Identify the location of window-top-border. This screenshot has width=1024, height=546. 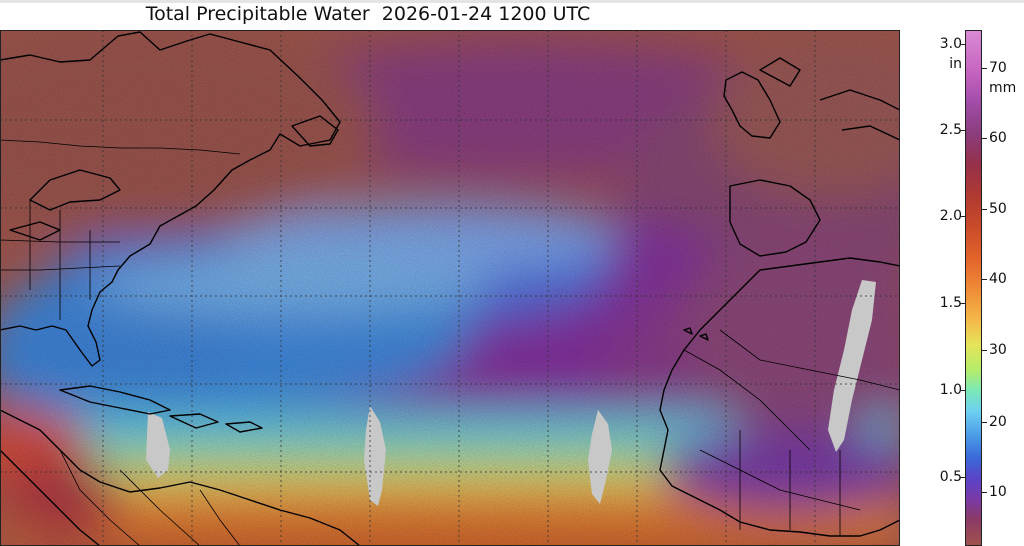
(512, 1).